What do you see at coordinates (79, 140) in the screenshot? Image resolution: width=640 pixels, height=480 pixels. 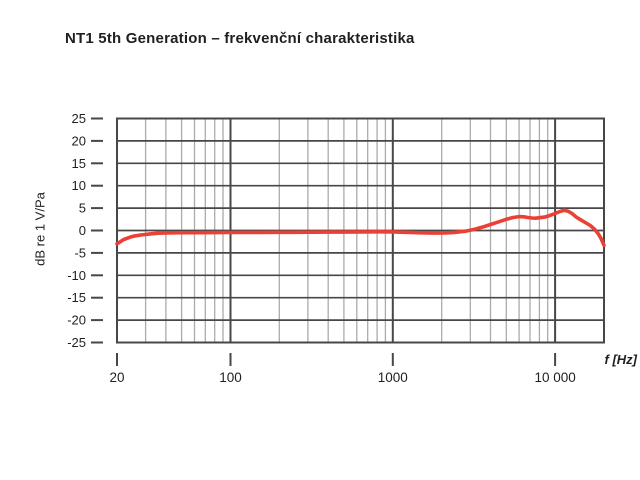 I see `y-tick-label: 20` at bounding box center [79, 140].